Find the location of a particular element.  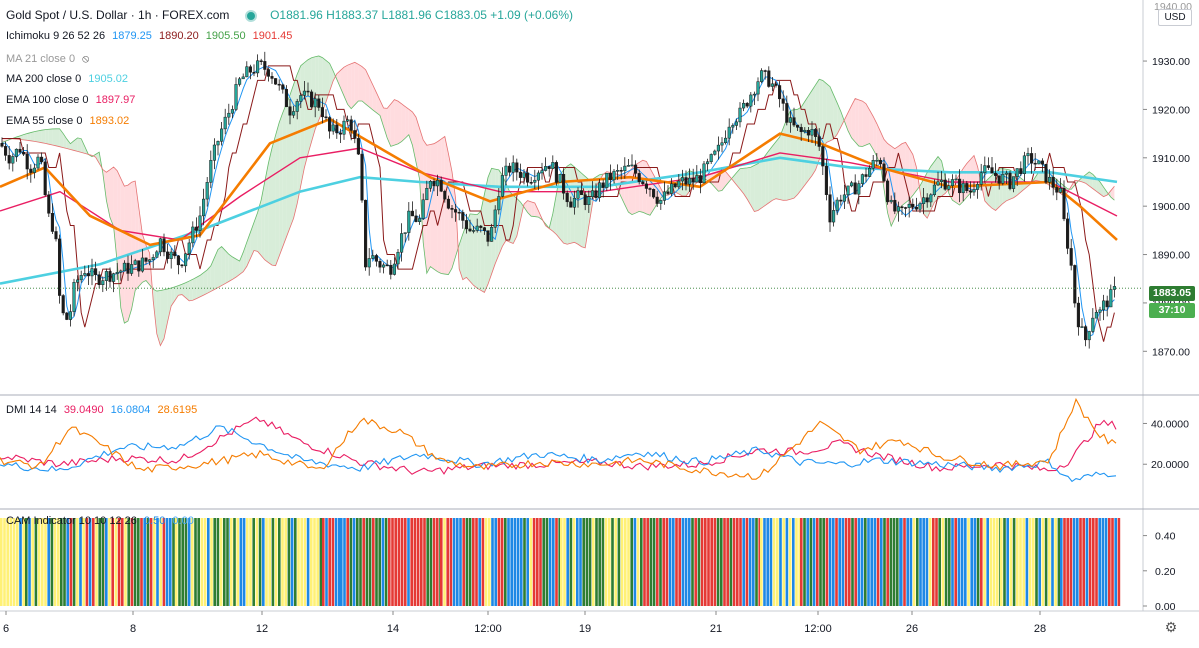

price-tick-label: 1920.00 is located at coordinates (1171, 110).